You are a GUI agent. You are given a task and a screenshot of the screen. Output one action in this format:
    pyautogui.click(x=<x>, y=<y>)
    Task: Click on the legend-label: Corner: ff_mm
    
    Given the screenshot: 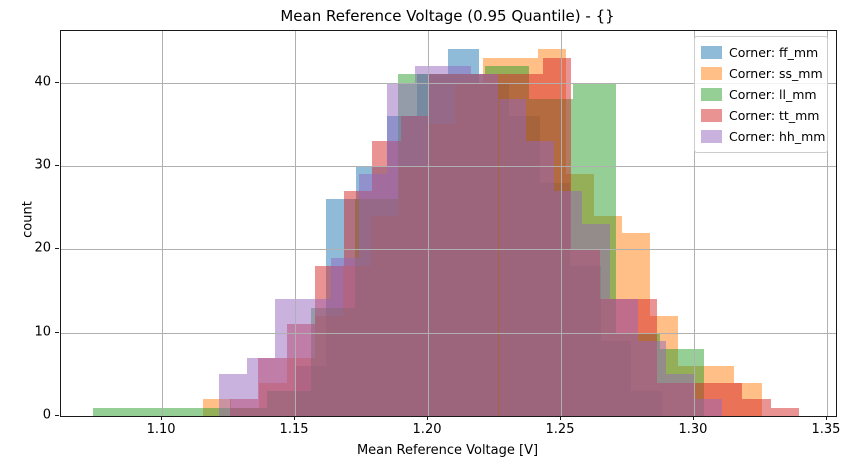 What is the action you would take?
    pyautogui.click(x=774, y=52)
    